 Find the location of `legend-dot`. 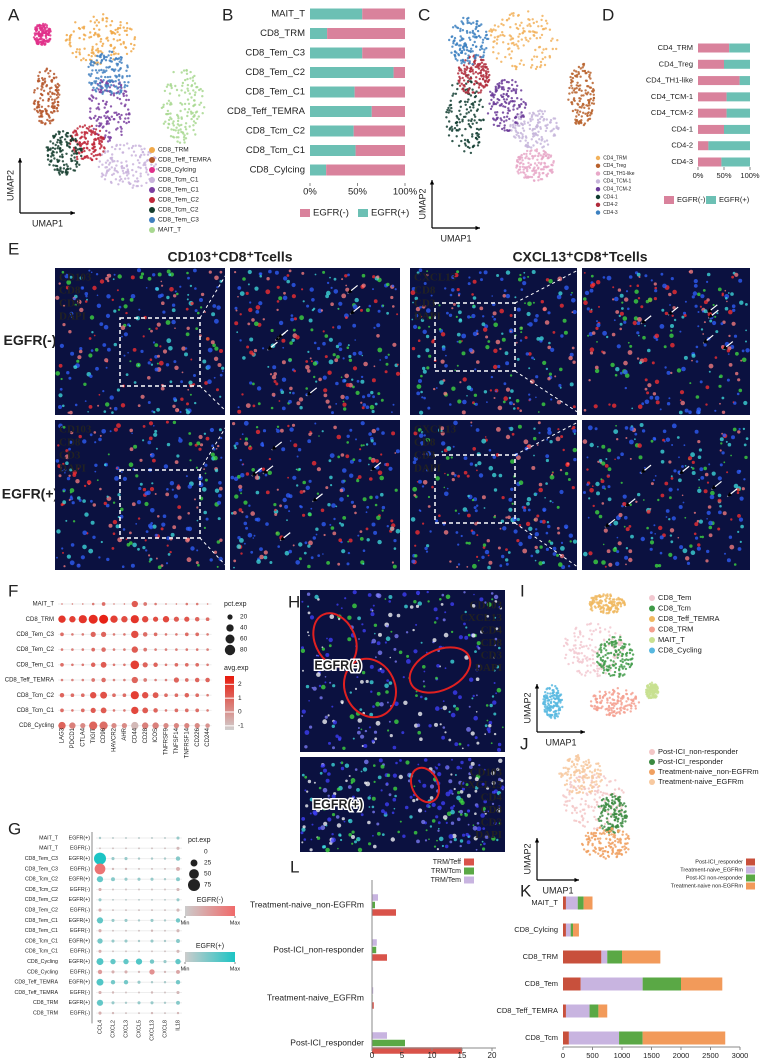

legend-dot is located at coordinates (194, 863).